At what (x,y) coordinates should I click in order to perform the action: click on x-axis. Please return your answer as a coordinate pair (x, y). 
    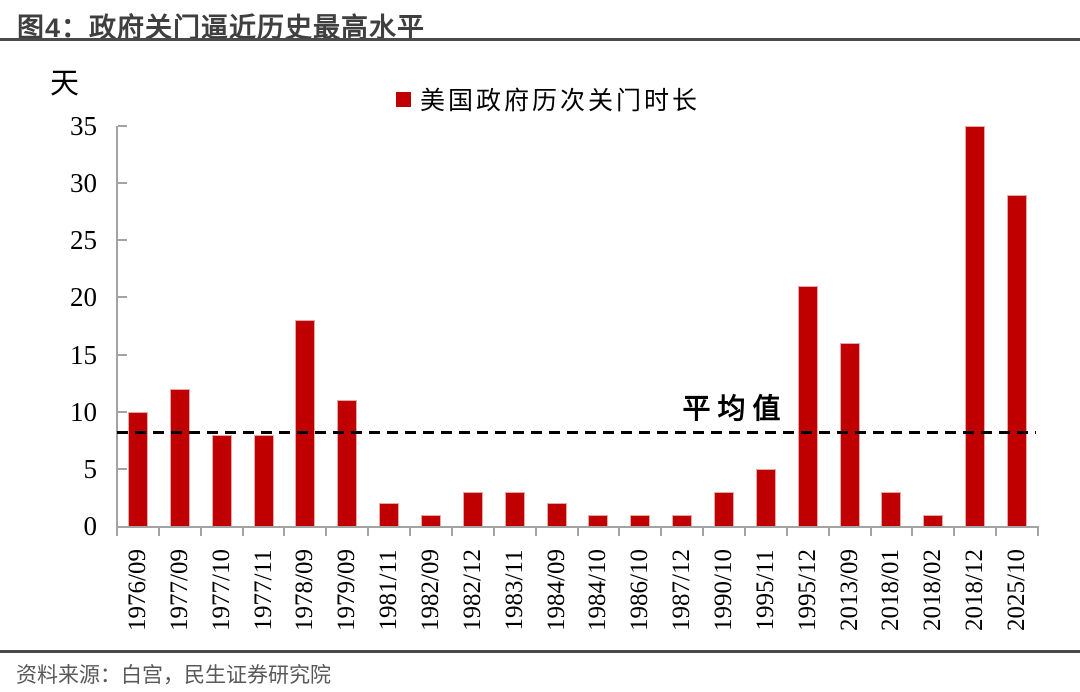
    Looking at the image, I should click on (577, 527).